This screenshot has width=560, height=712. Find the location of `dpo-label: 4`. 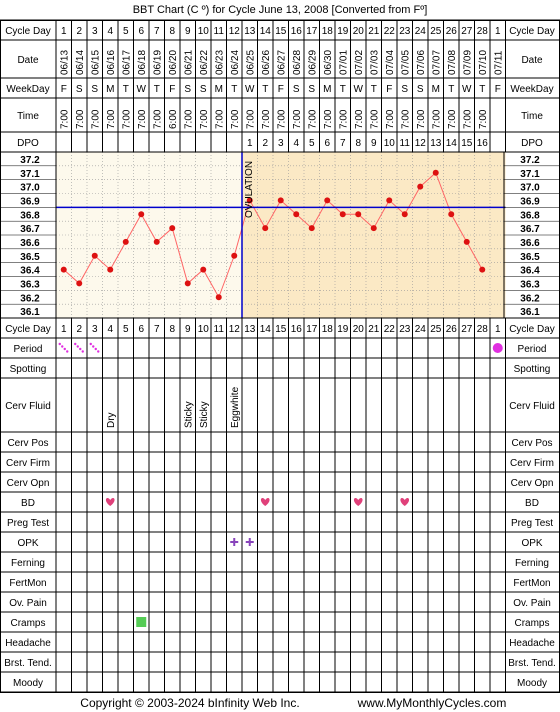

dpo-label: 4 is located at coordinates (296, 143).